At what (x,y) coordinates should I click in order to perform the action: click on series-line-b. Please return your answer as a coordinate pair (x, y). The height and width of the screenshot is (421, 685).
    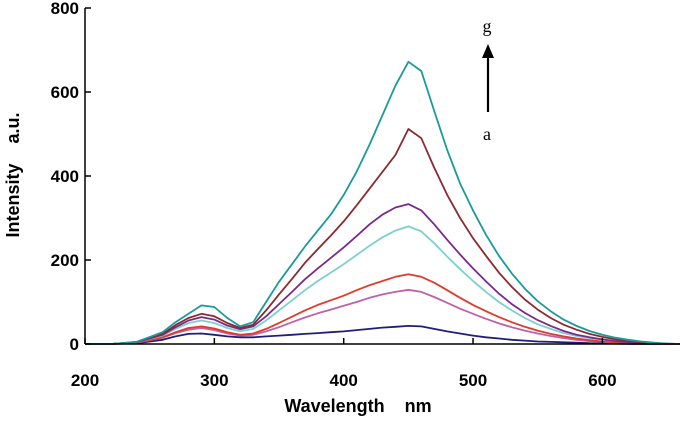
    Looking at the image, I should click on (382, 316).